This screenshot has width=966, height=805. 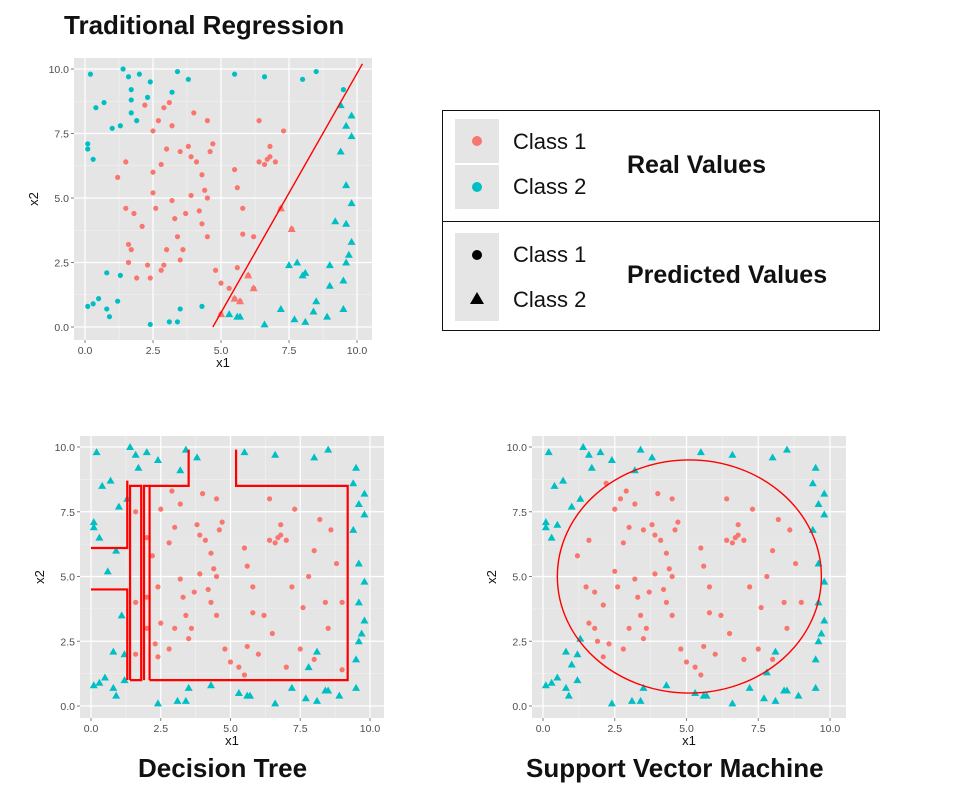 I want to click on data-point-class1-predicted2, so click(x=248, y=275).